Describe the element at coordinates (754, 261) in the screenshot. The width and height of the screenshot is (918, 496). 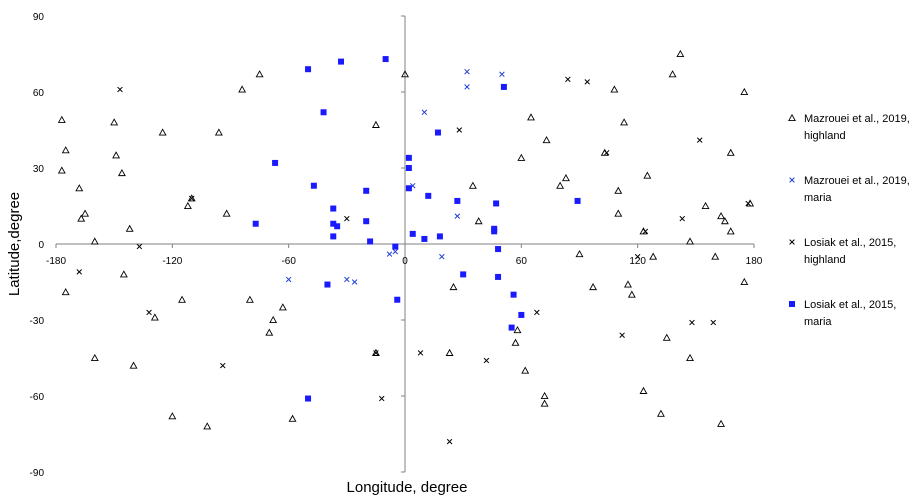
I see `x-tick-label: 180` at that location.